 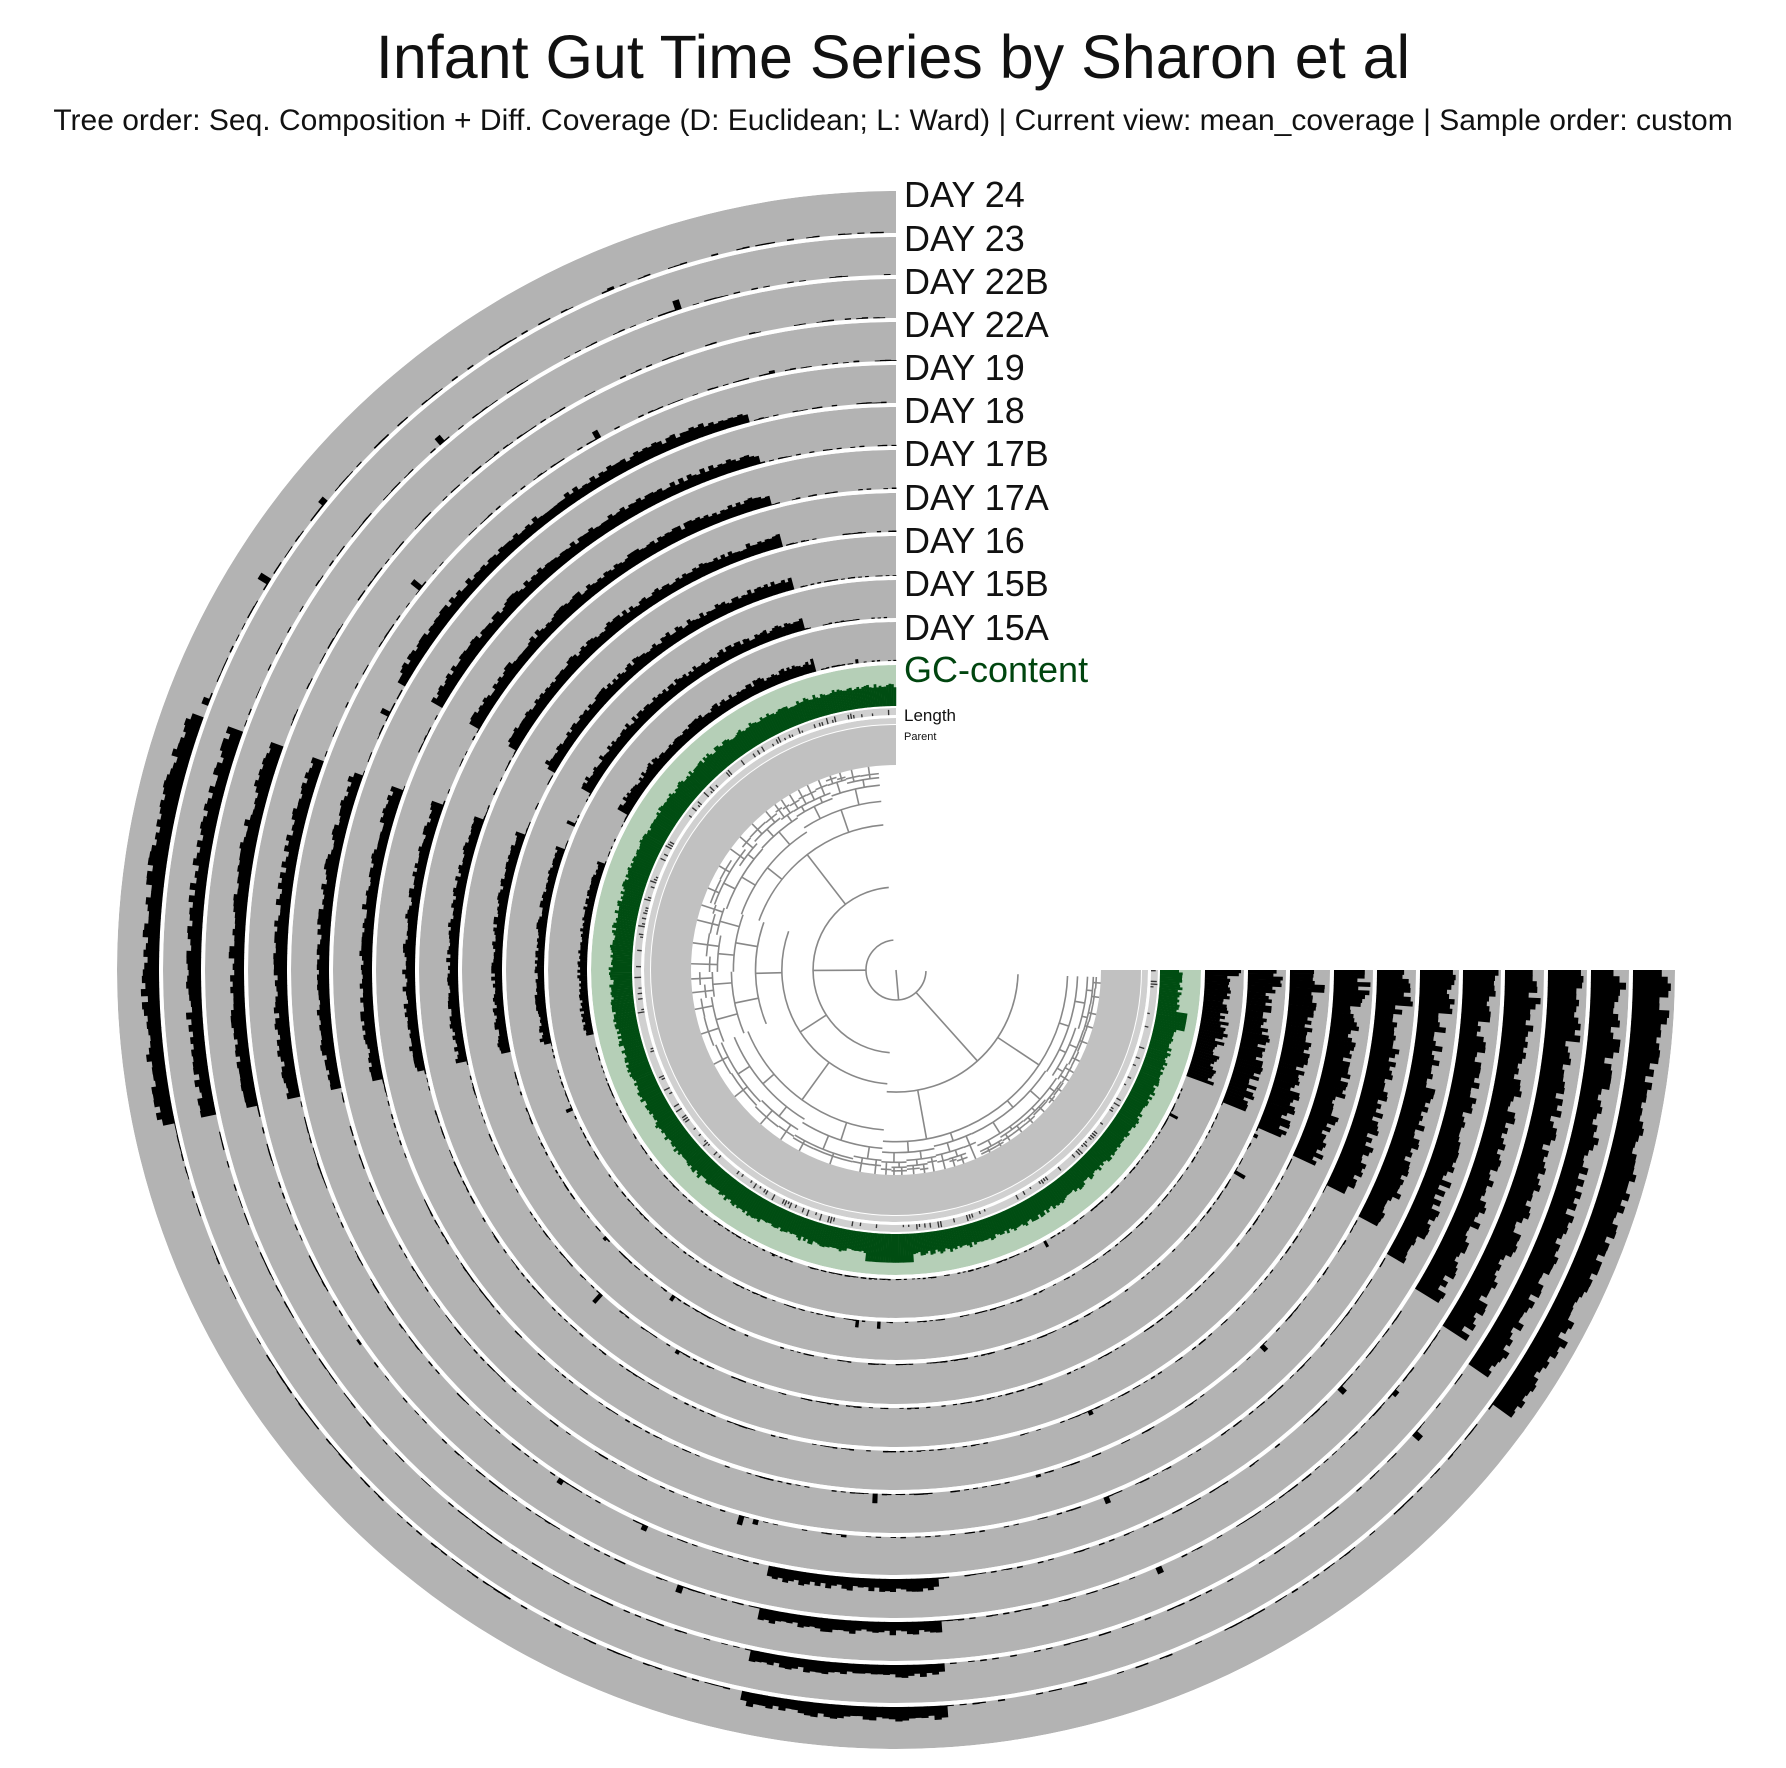 I want to click on layer-label-day-18: DAY 18, so click(x=964, y=410).